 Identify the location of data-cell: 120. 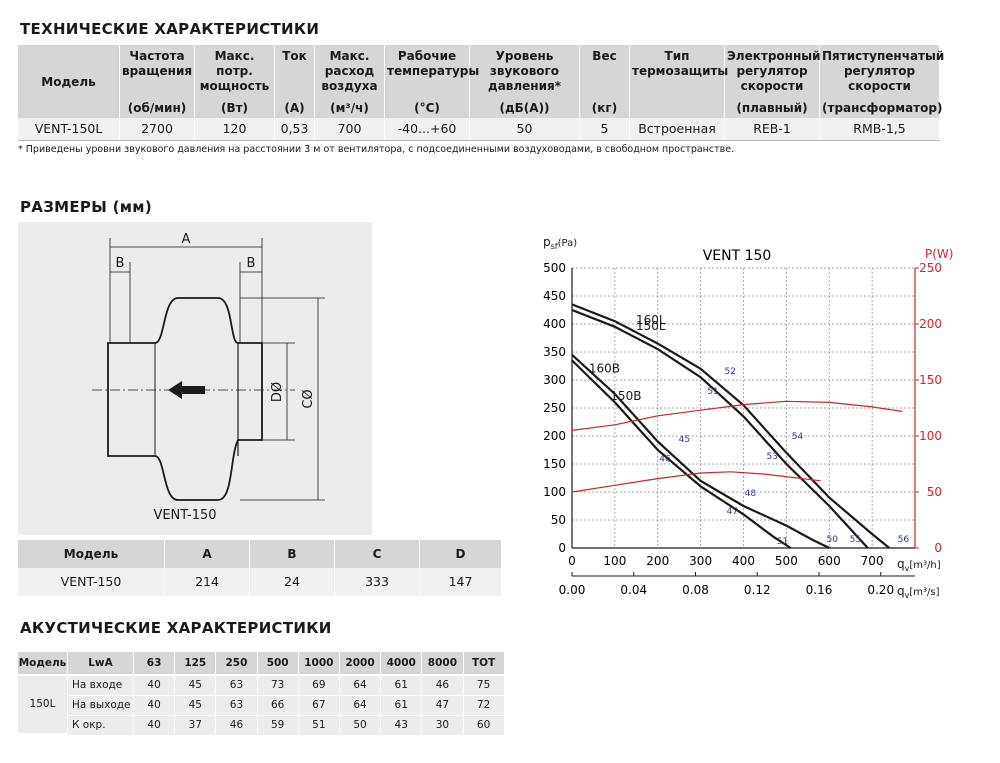
(235, 129).